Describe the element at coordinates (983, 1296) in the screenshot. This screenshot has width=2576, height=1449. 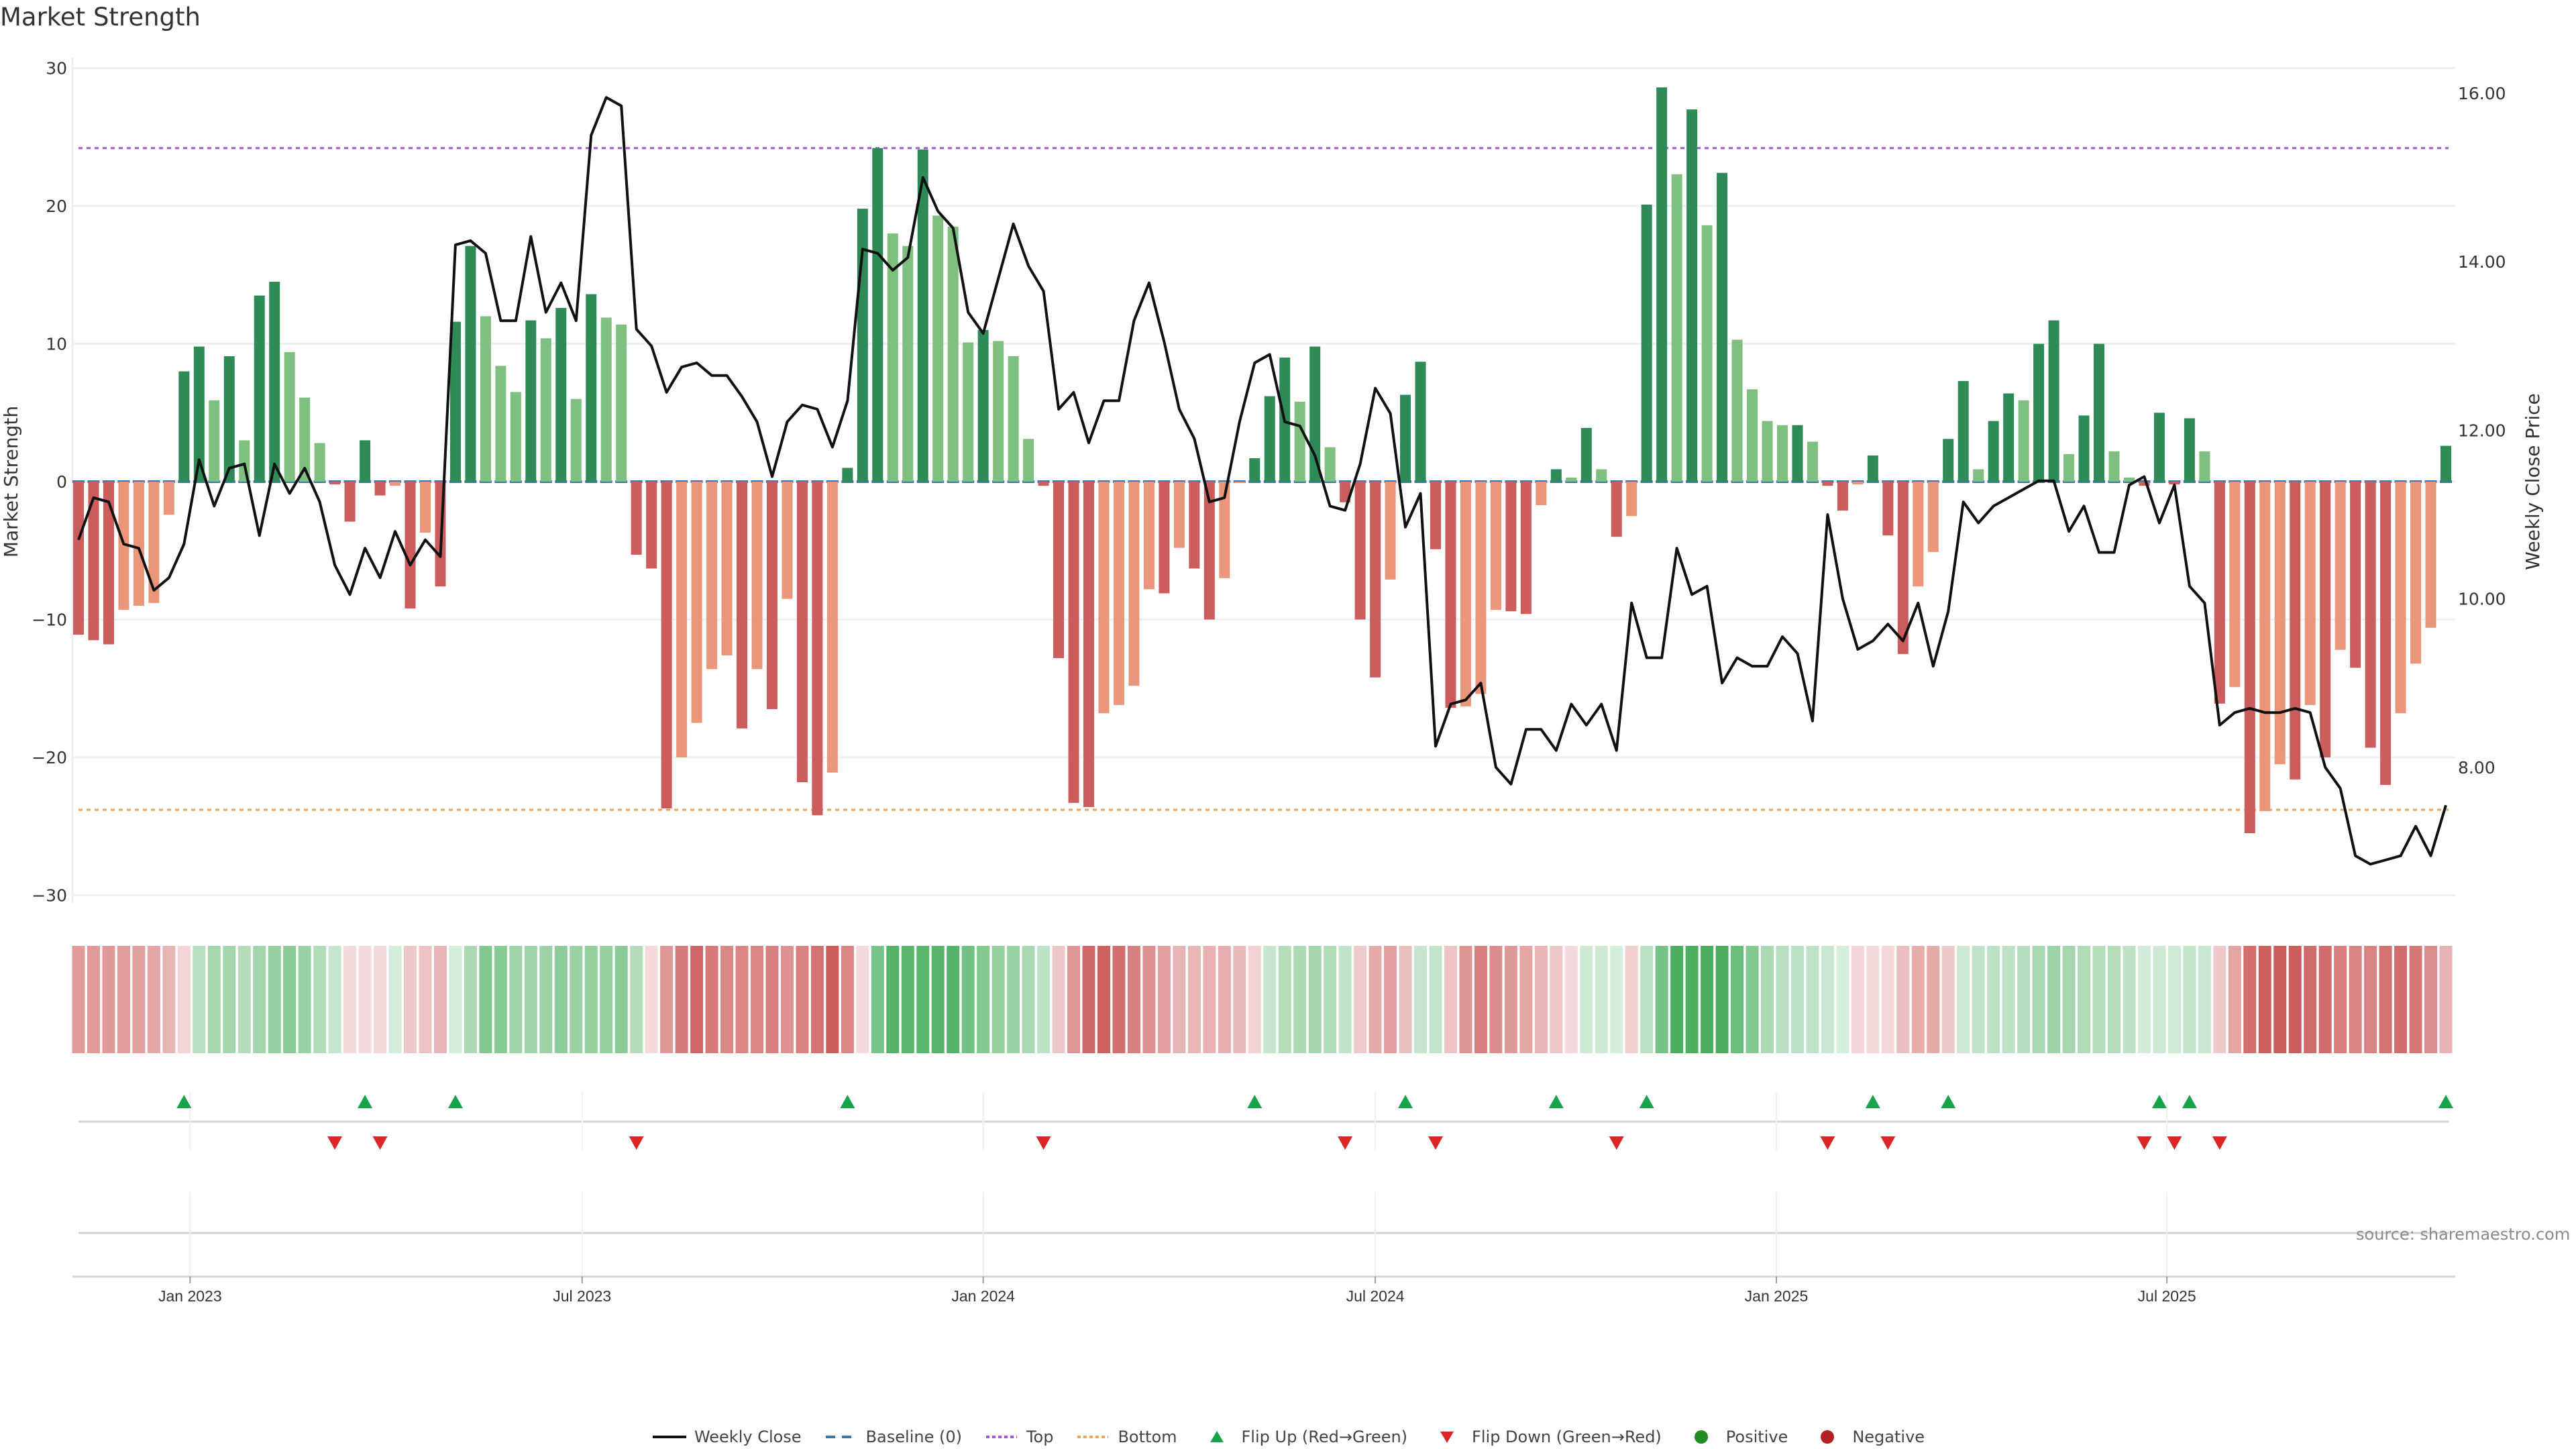
I see `x-tick-label: Jan 2024` at that location.